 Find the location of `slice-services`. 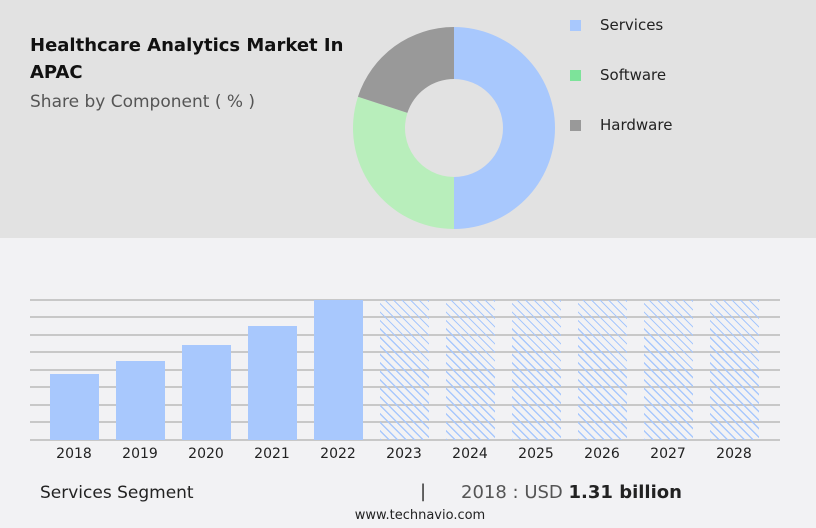

slice-services is located at coordinates (504, 128).